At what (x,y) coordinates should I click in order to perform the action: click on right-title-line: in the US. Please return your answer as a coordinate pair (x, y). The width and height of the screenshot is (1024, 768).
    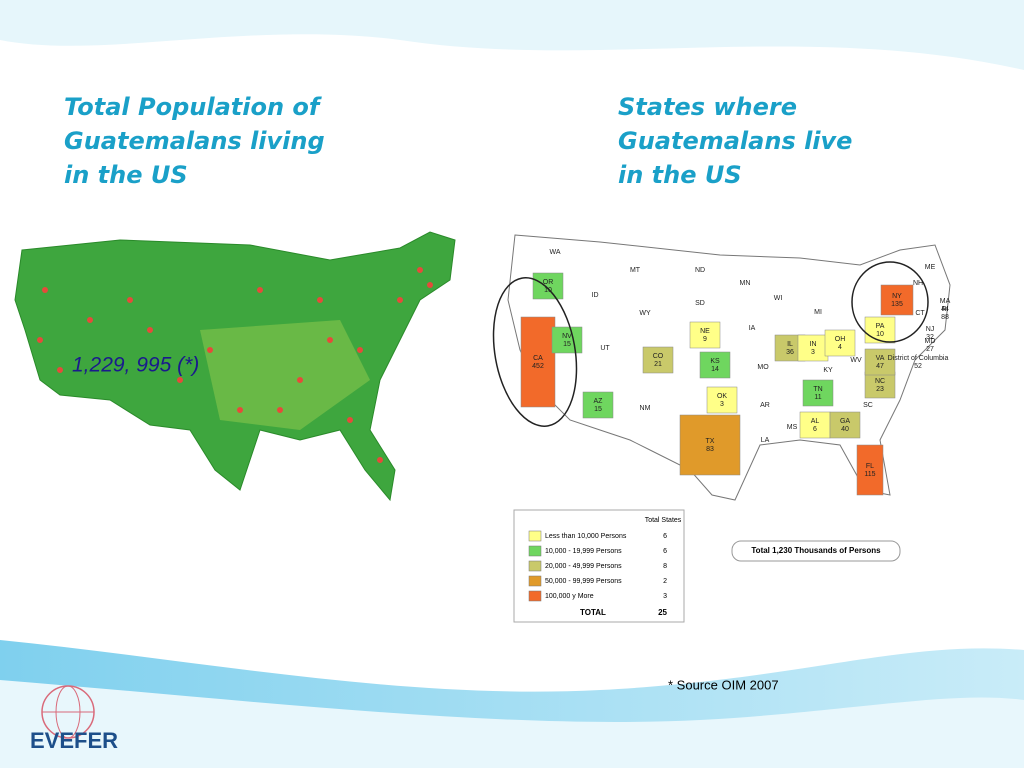
    Looking at the image, I should click on (680, 175).